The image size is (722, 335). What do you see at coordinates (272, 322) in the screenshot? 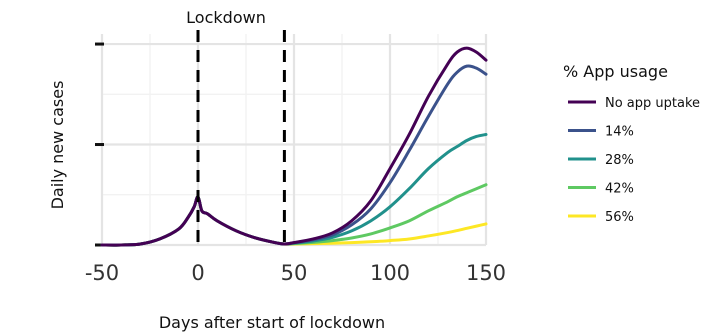
I see `x-axis-title: Days after start of lockdown` at bounding box center [272, 322].